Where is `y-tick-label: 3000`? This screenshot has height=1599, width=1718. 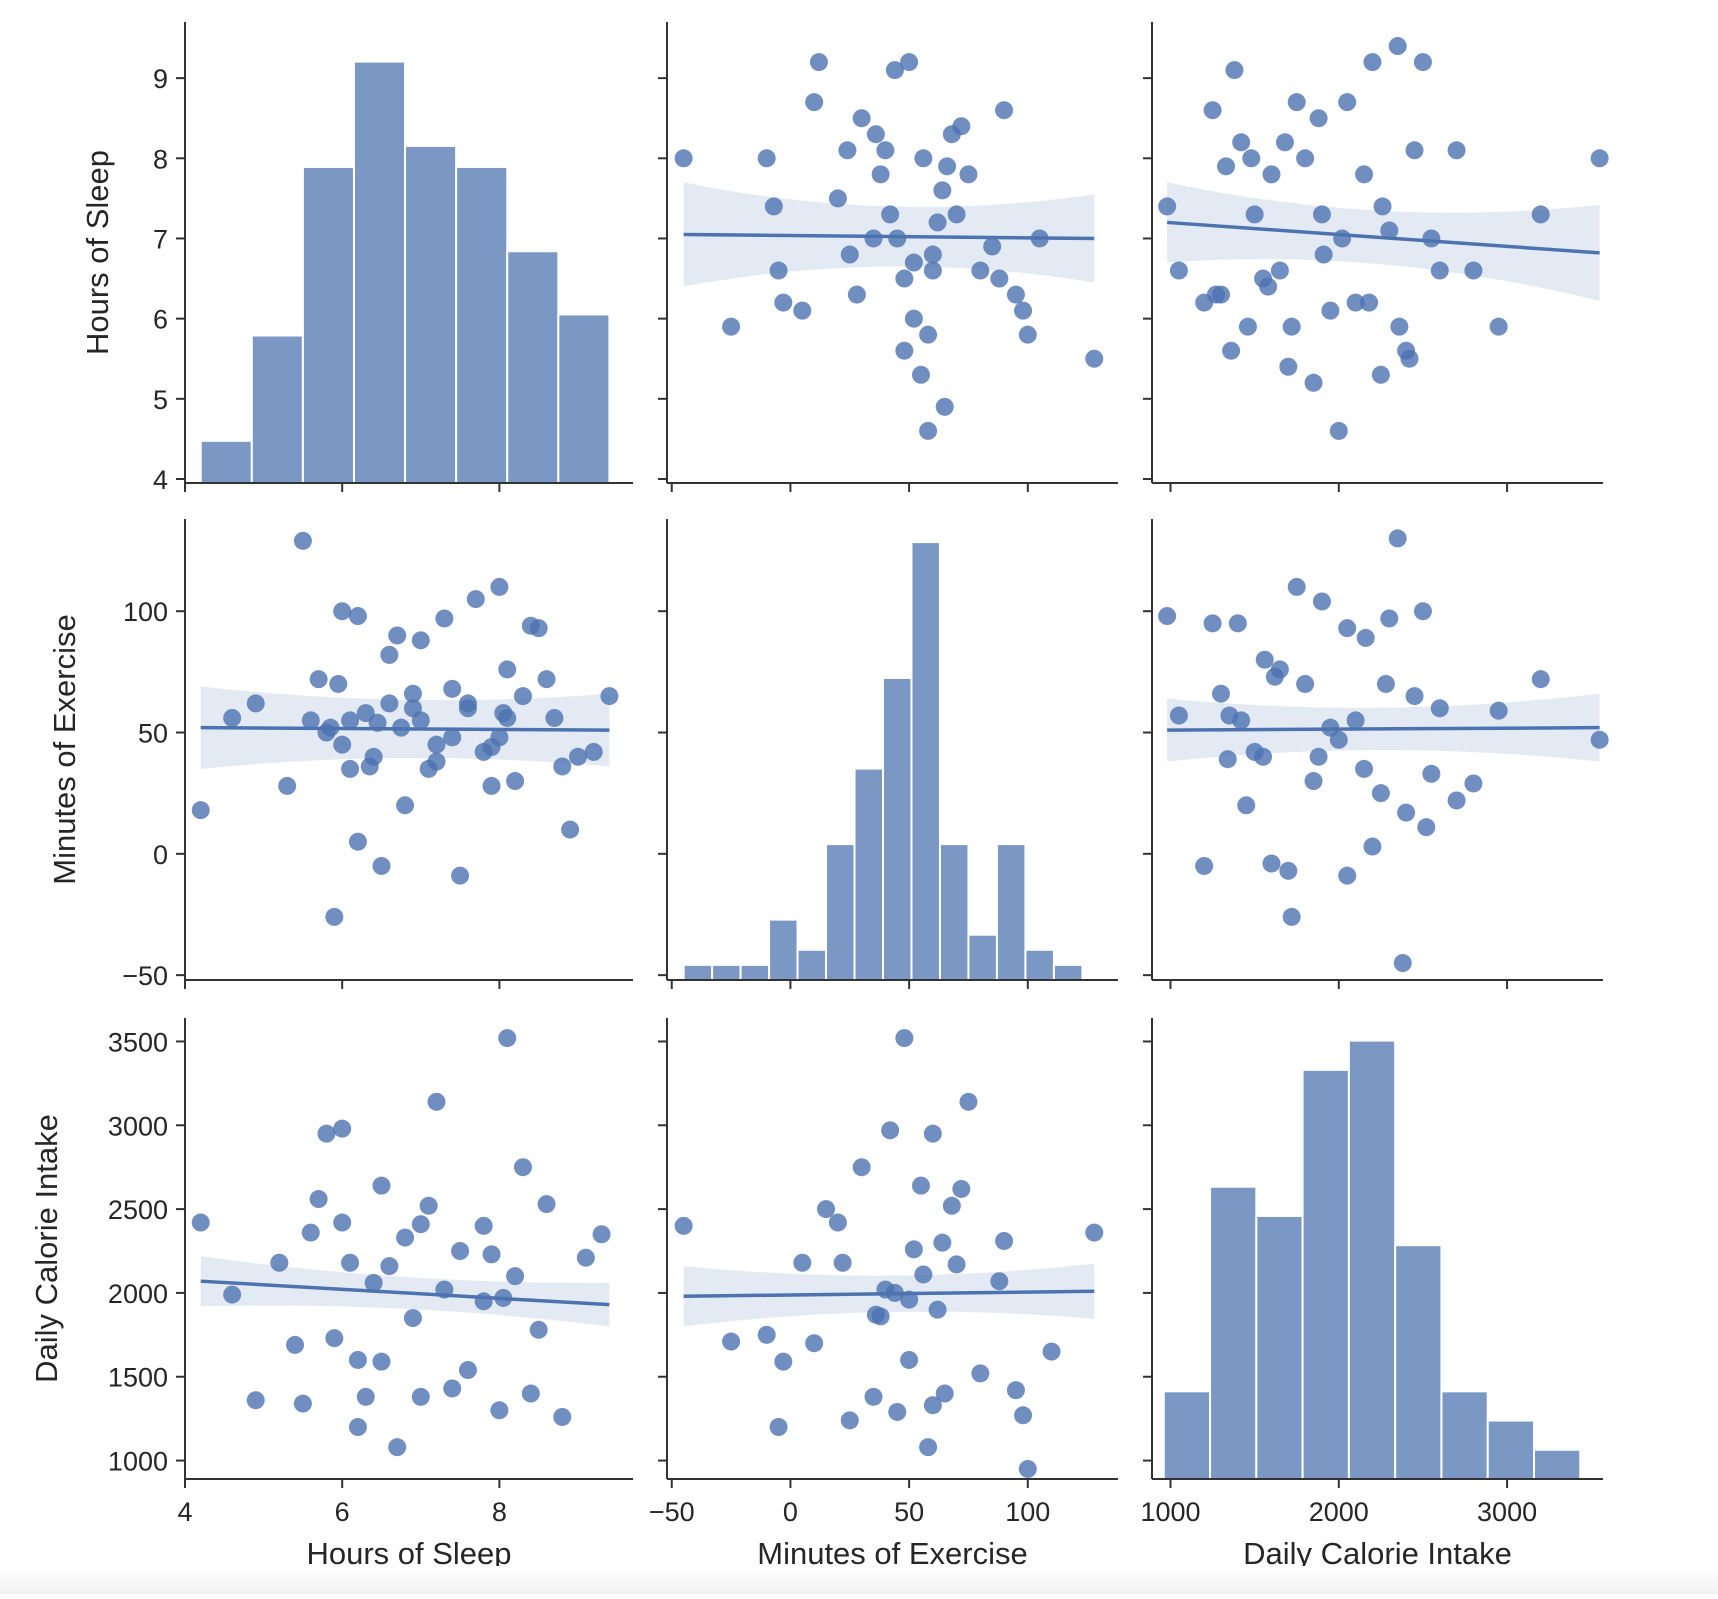 y-tick-label: 3000 is located at coordinates (138, 1126).